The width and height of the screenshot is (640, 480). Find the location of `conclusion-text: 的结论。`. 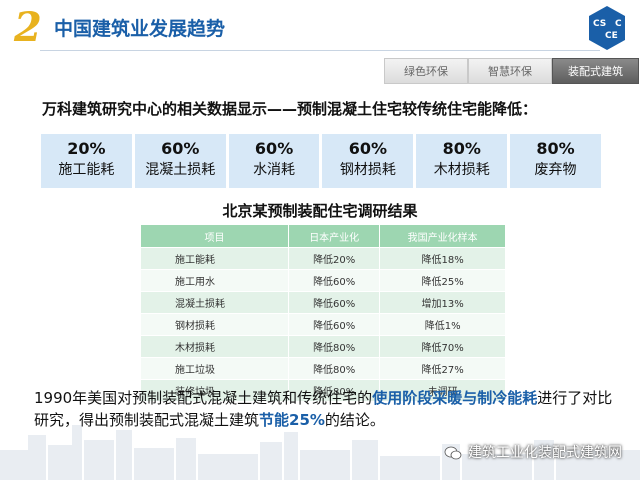

conclusion-text: 的结论。 is located at coordinates (354, 420).